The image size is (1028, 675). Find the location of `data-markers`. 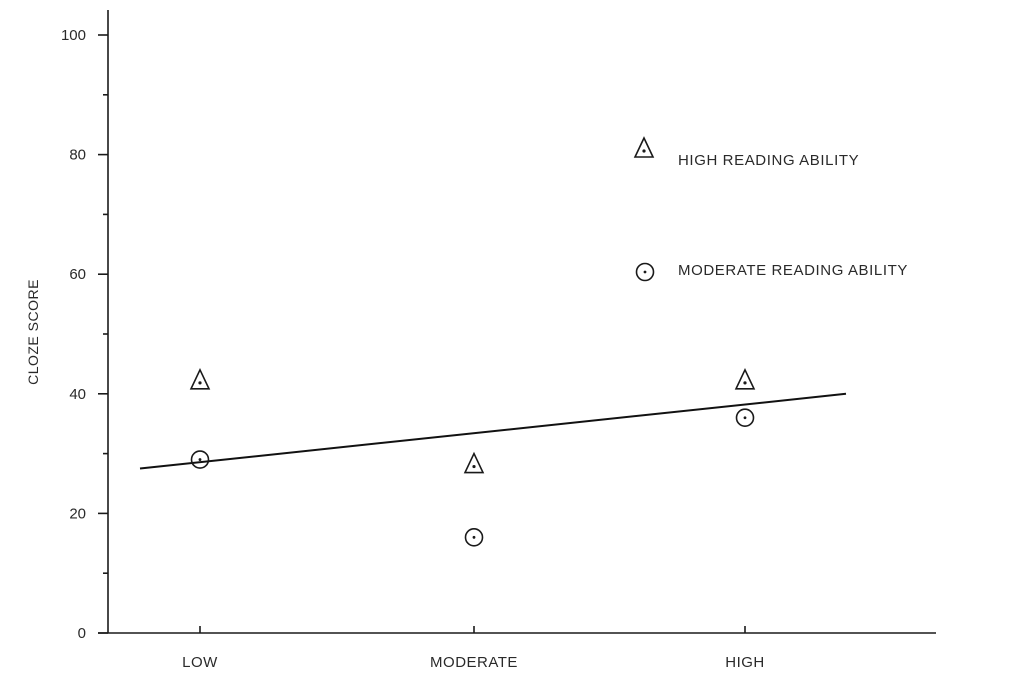

data-markers is located at coordinates (472, 457).